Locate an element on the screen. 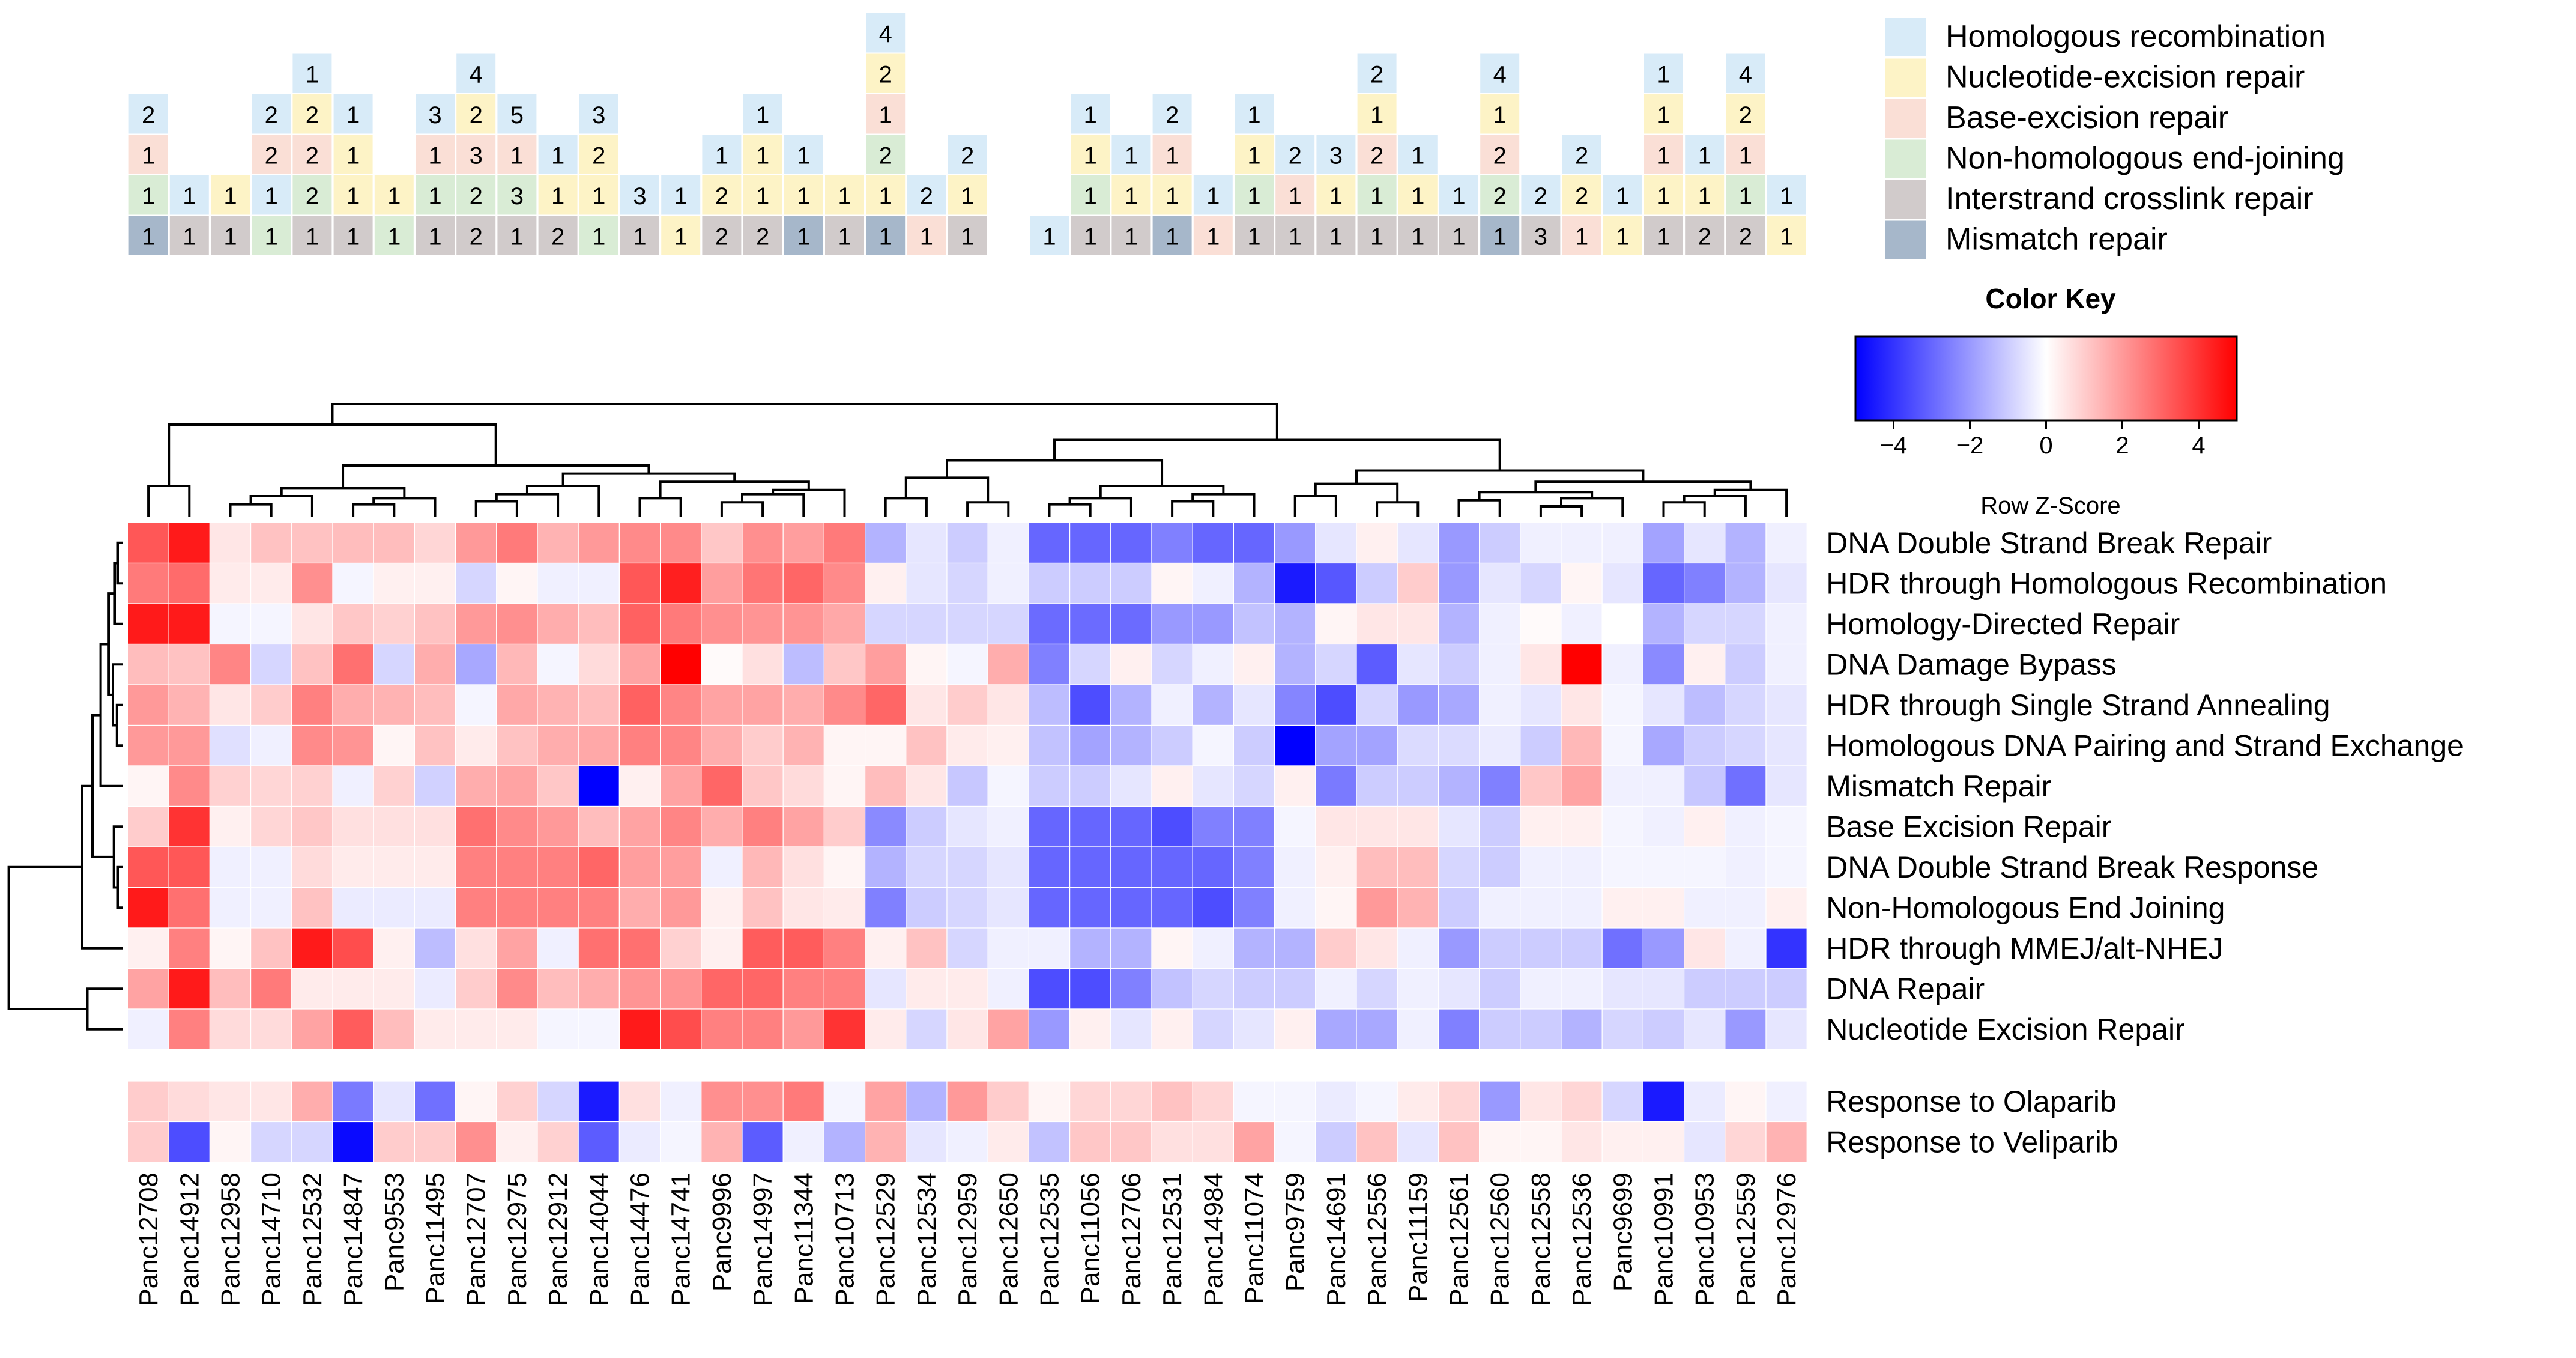 This screenshot has width=2576, height=1358. sample-label: Panc14710 is located at coordinates (271, 1239).